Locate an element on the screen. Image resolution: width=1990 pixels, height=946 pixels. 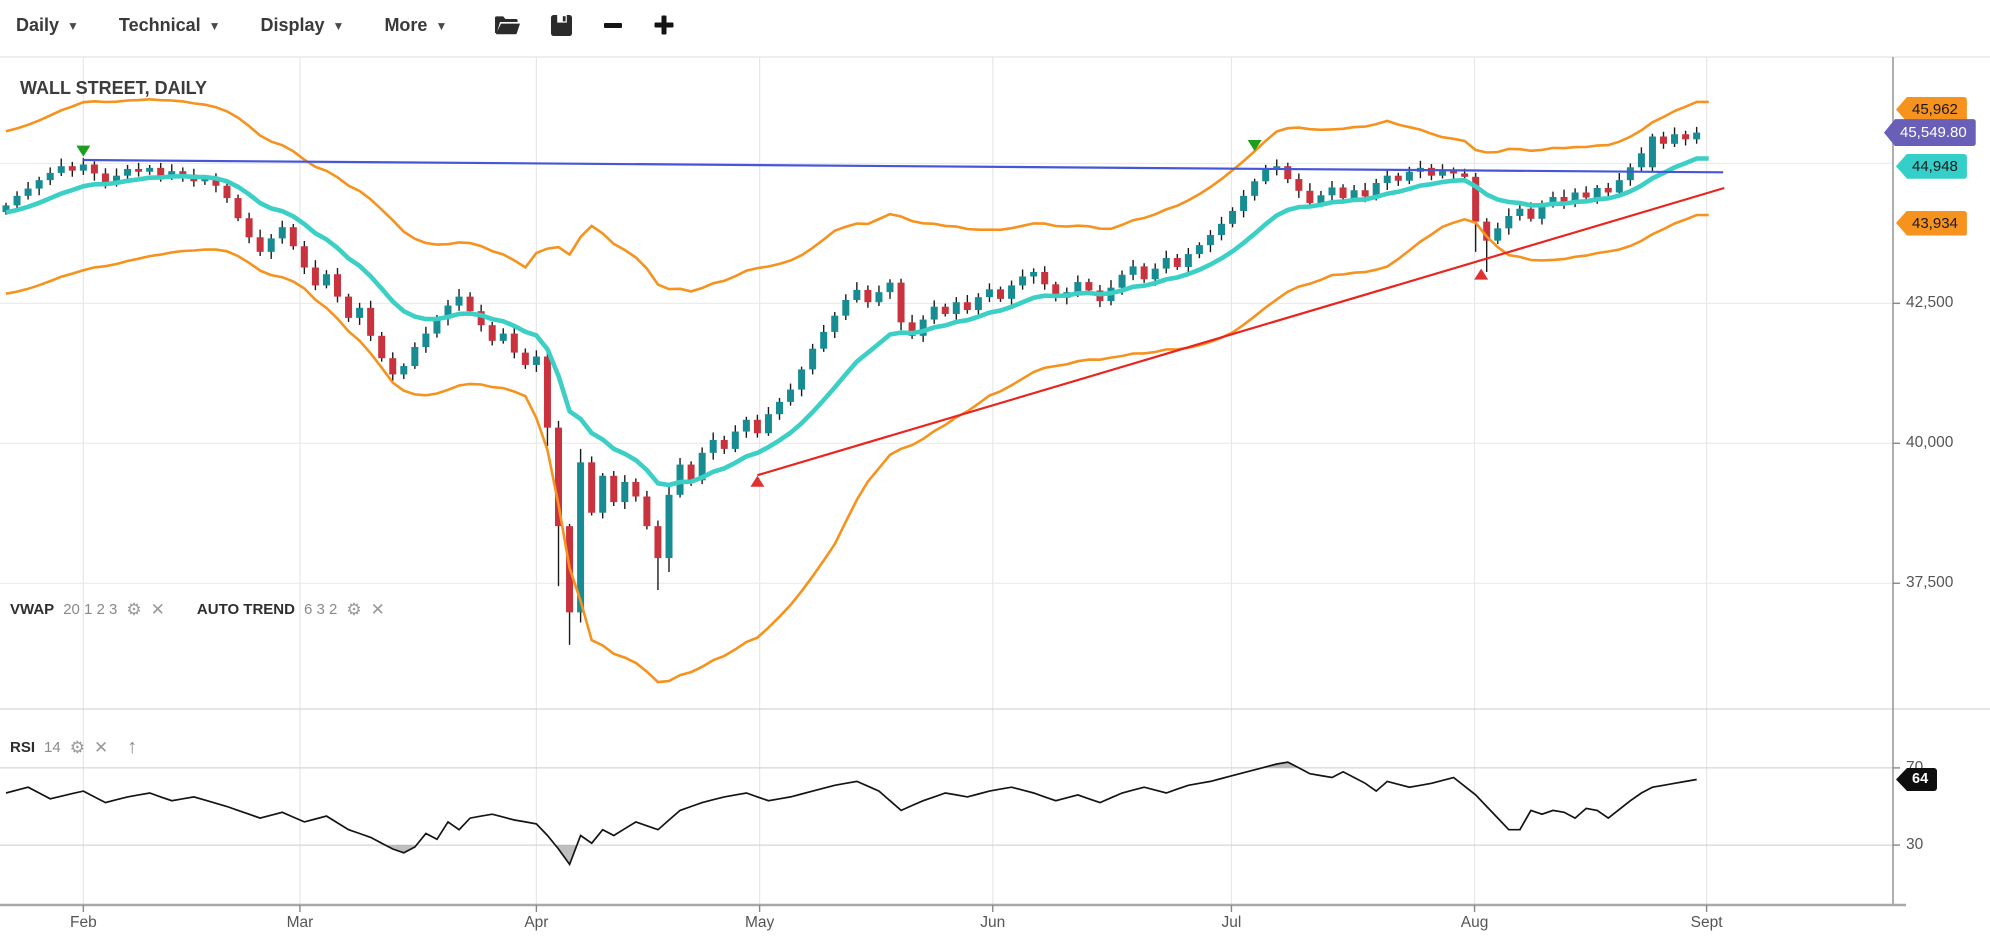
menu-timeframe: Daily ▼ is located at coordinates (47, 25).